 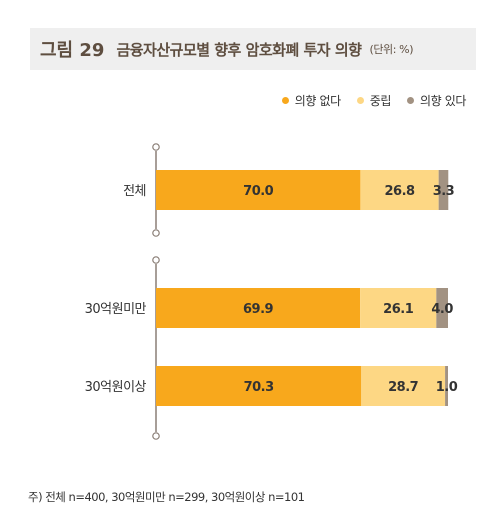 I want to click on legend-item-no-intent: 의향 없다, so click(x=311, y=100).